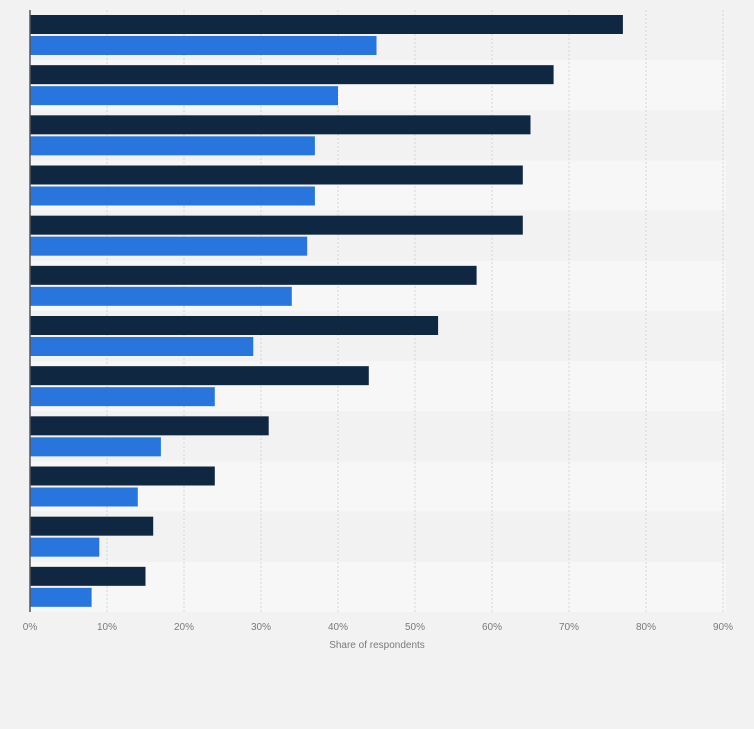 The height and width of the screenshot is (729, 754). What do you see at coordinates (646, 627) in the screenshot?
I see `x-tick-label: 80%` at bounding box center [646, 627].